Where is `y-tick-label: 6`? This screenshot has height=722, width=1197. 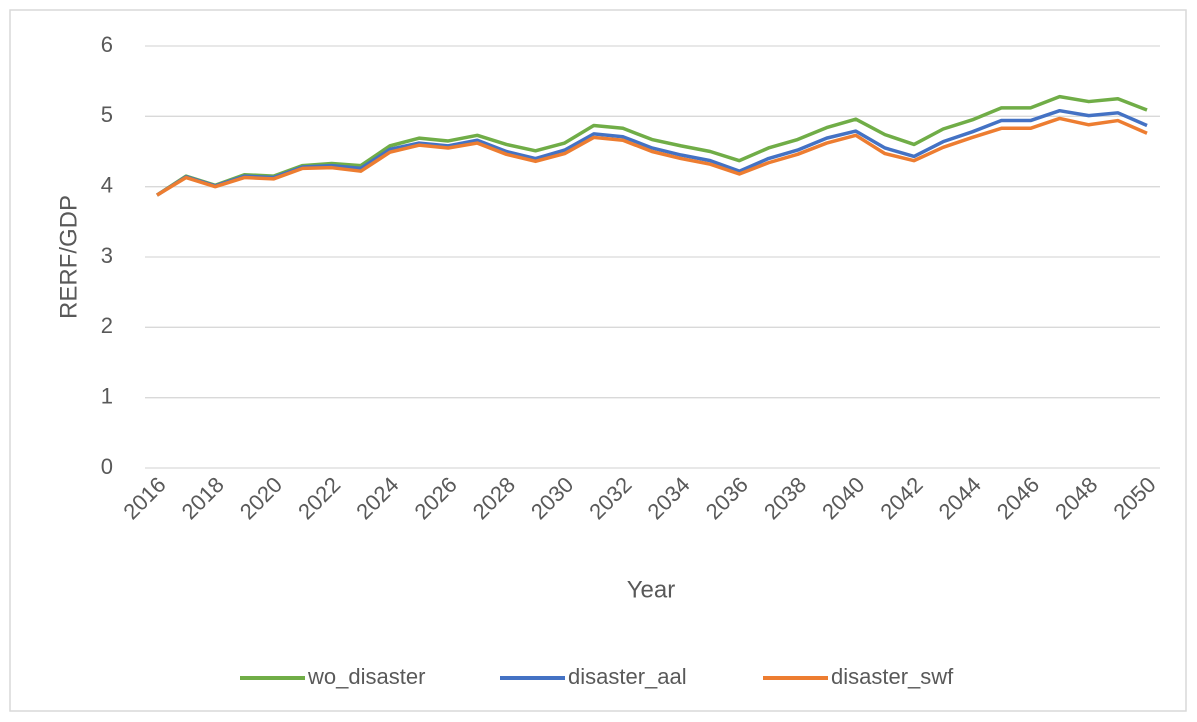 y-tick-label: 6 is located at coordinates (107, 44).